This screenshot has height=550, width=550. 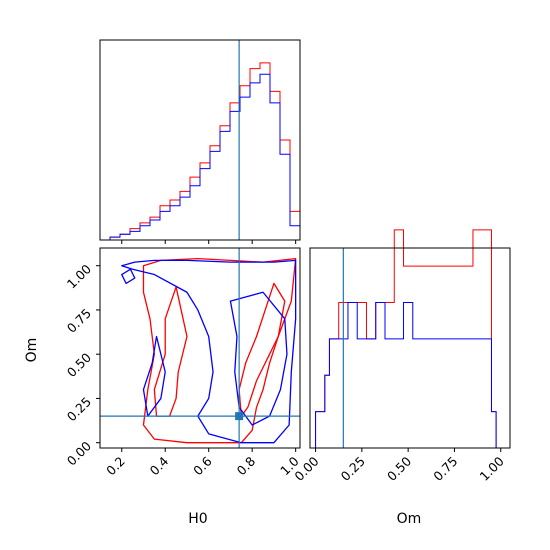 What do you see at coordinates (445, 469) in the screenshot?
I see `om-x-tick-label: 0.75` at bounding box center [445, 469].